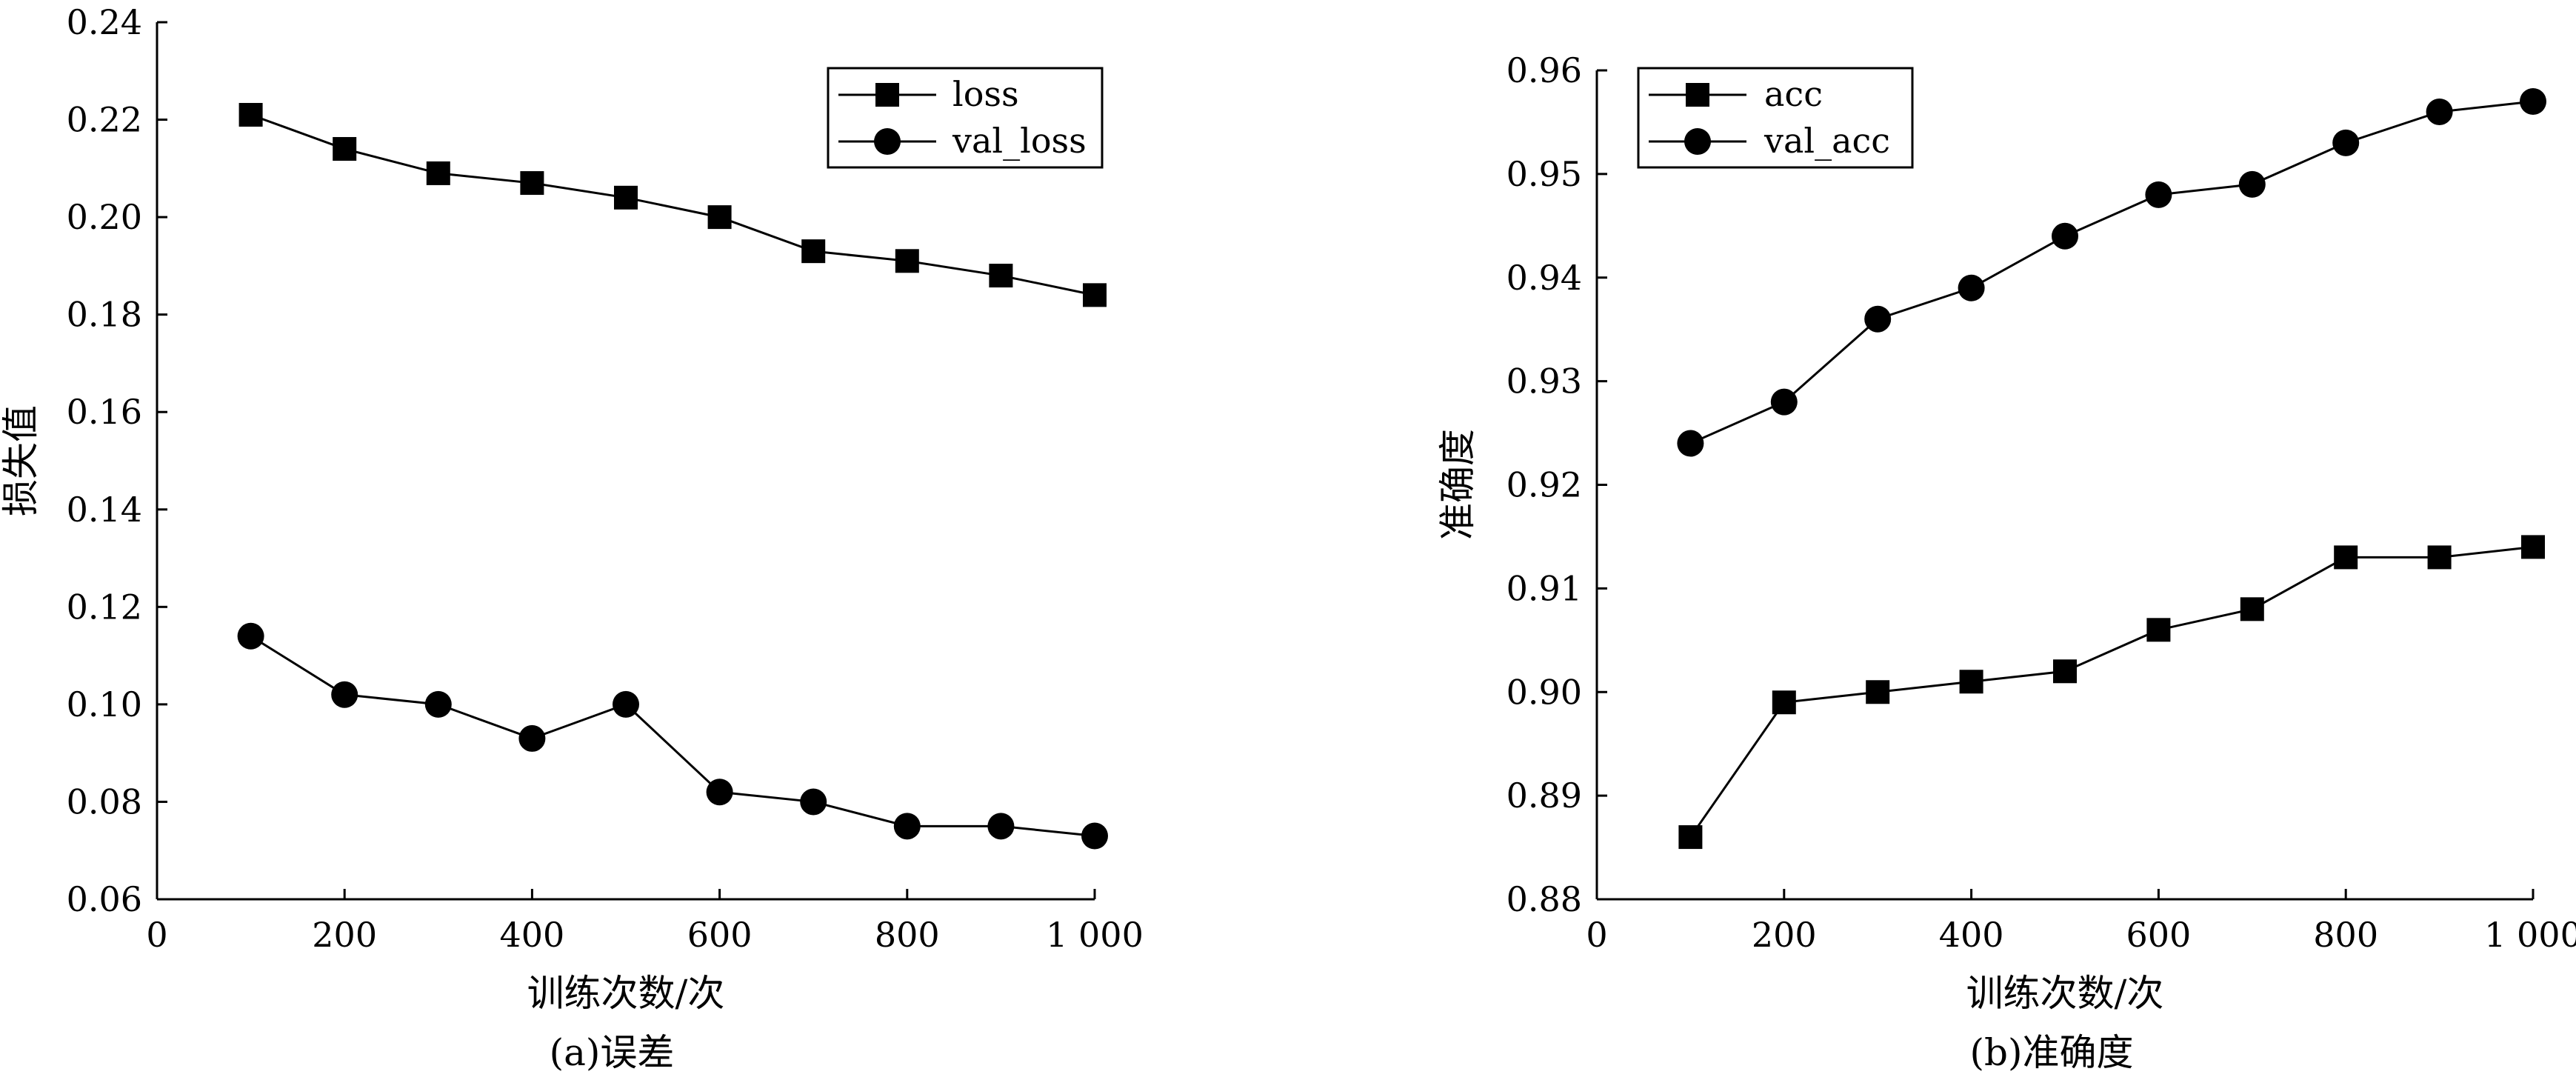 The width and height of the screenshot is (2576, 1080). Describe the element at coordinates (1544, 796) in the screenshot. I see `y-tick-label: 0.89` at that location.